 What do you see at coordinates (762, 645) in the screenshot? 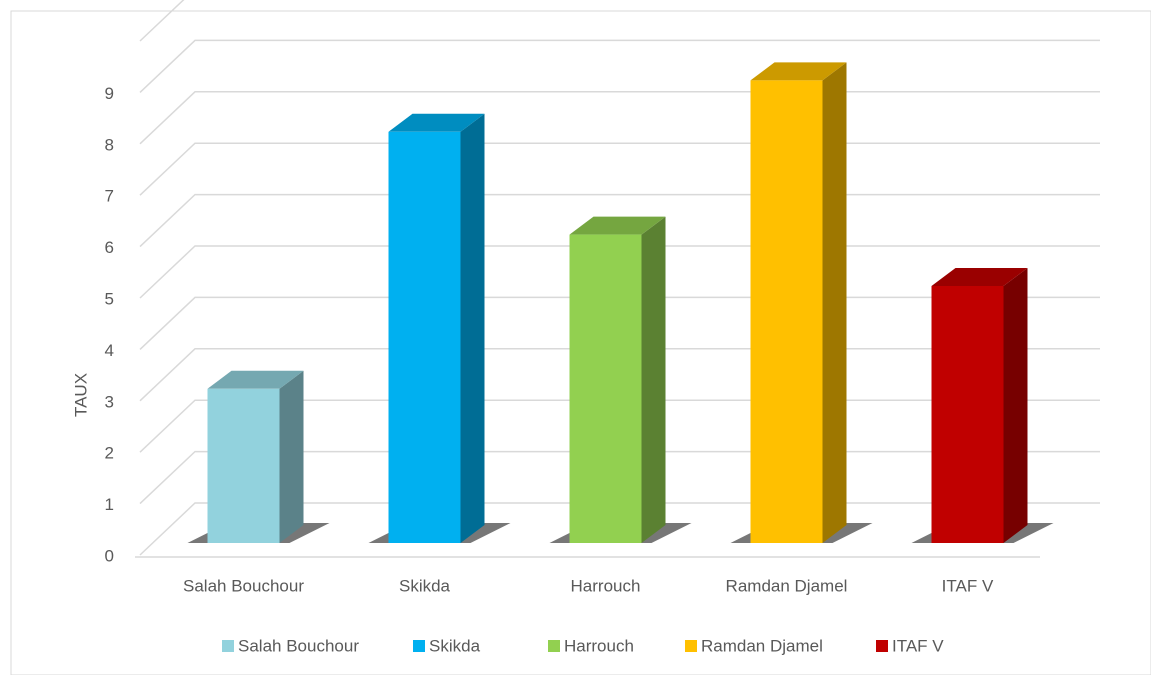
I see `legend-label: Ramdan Djamel` at bounding box center [762, 645].